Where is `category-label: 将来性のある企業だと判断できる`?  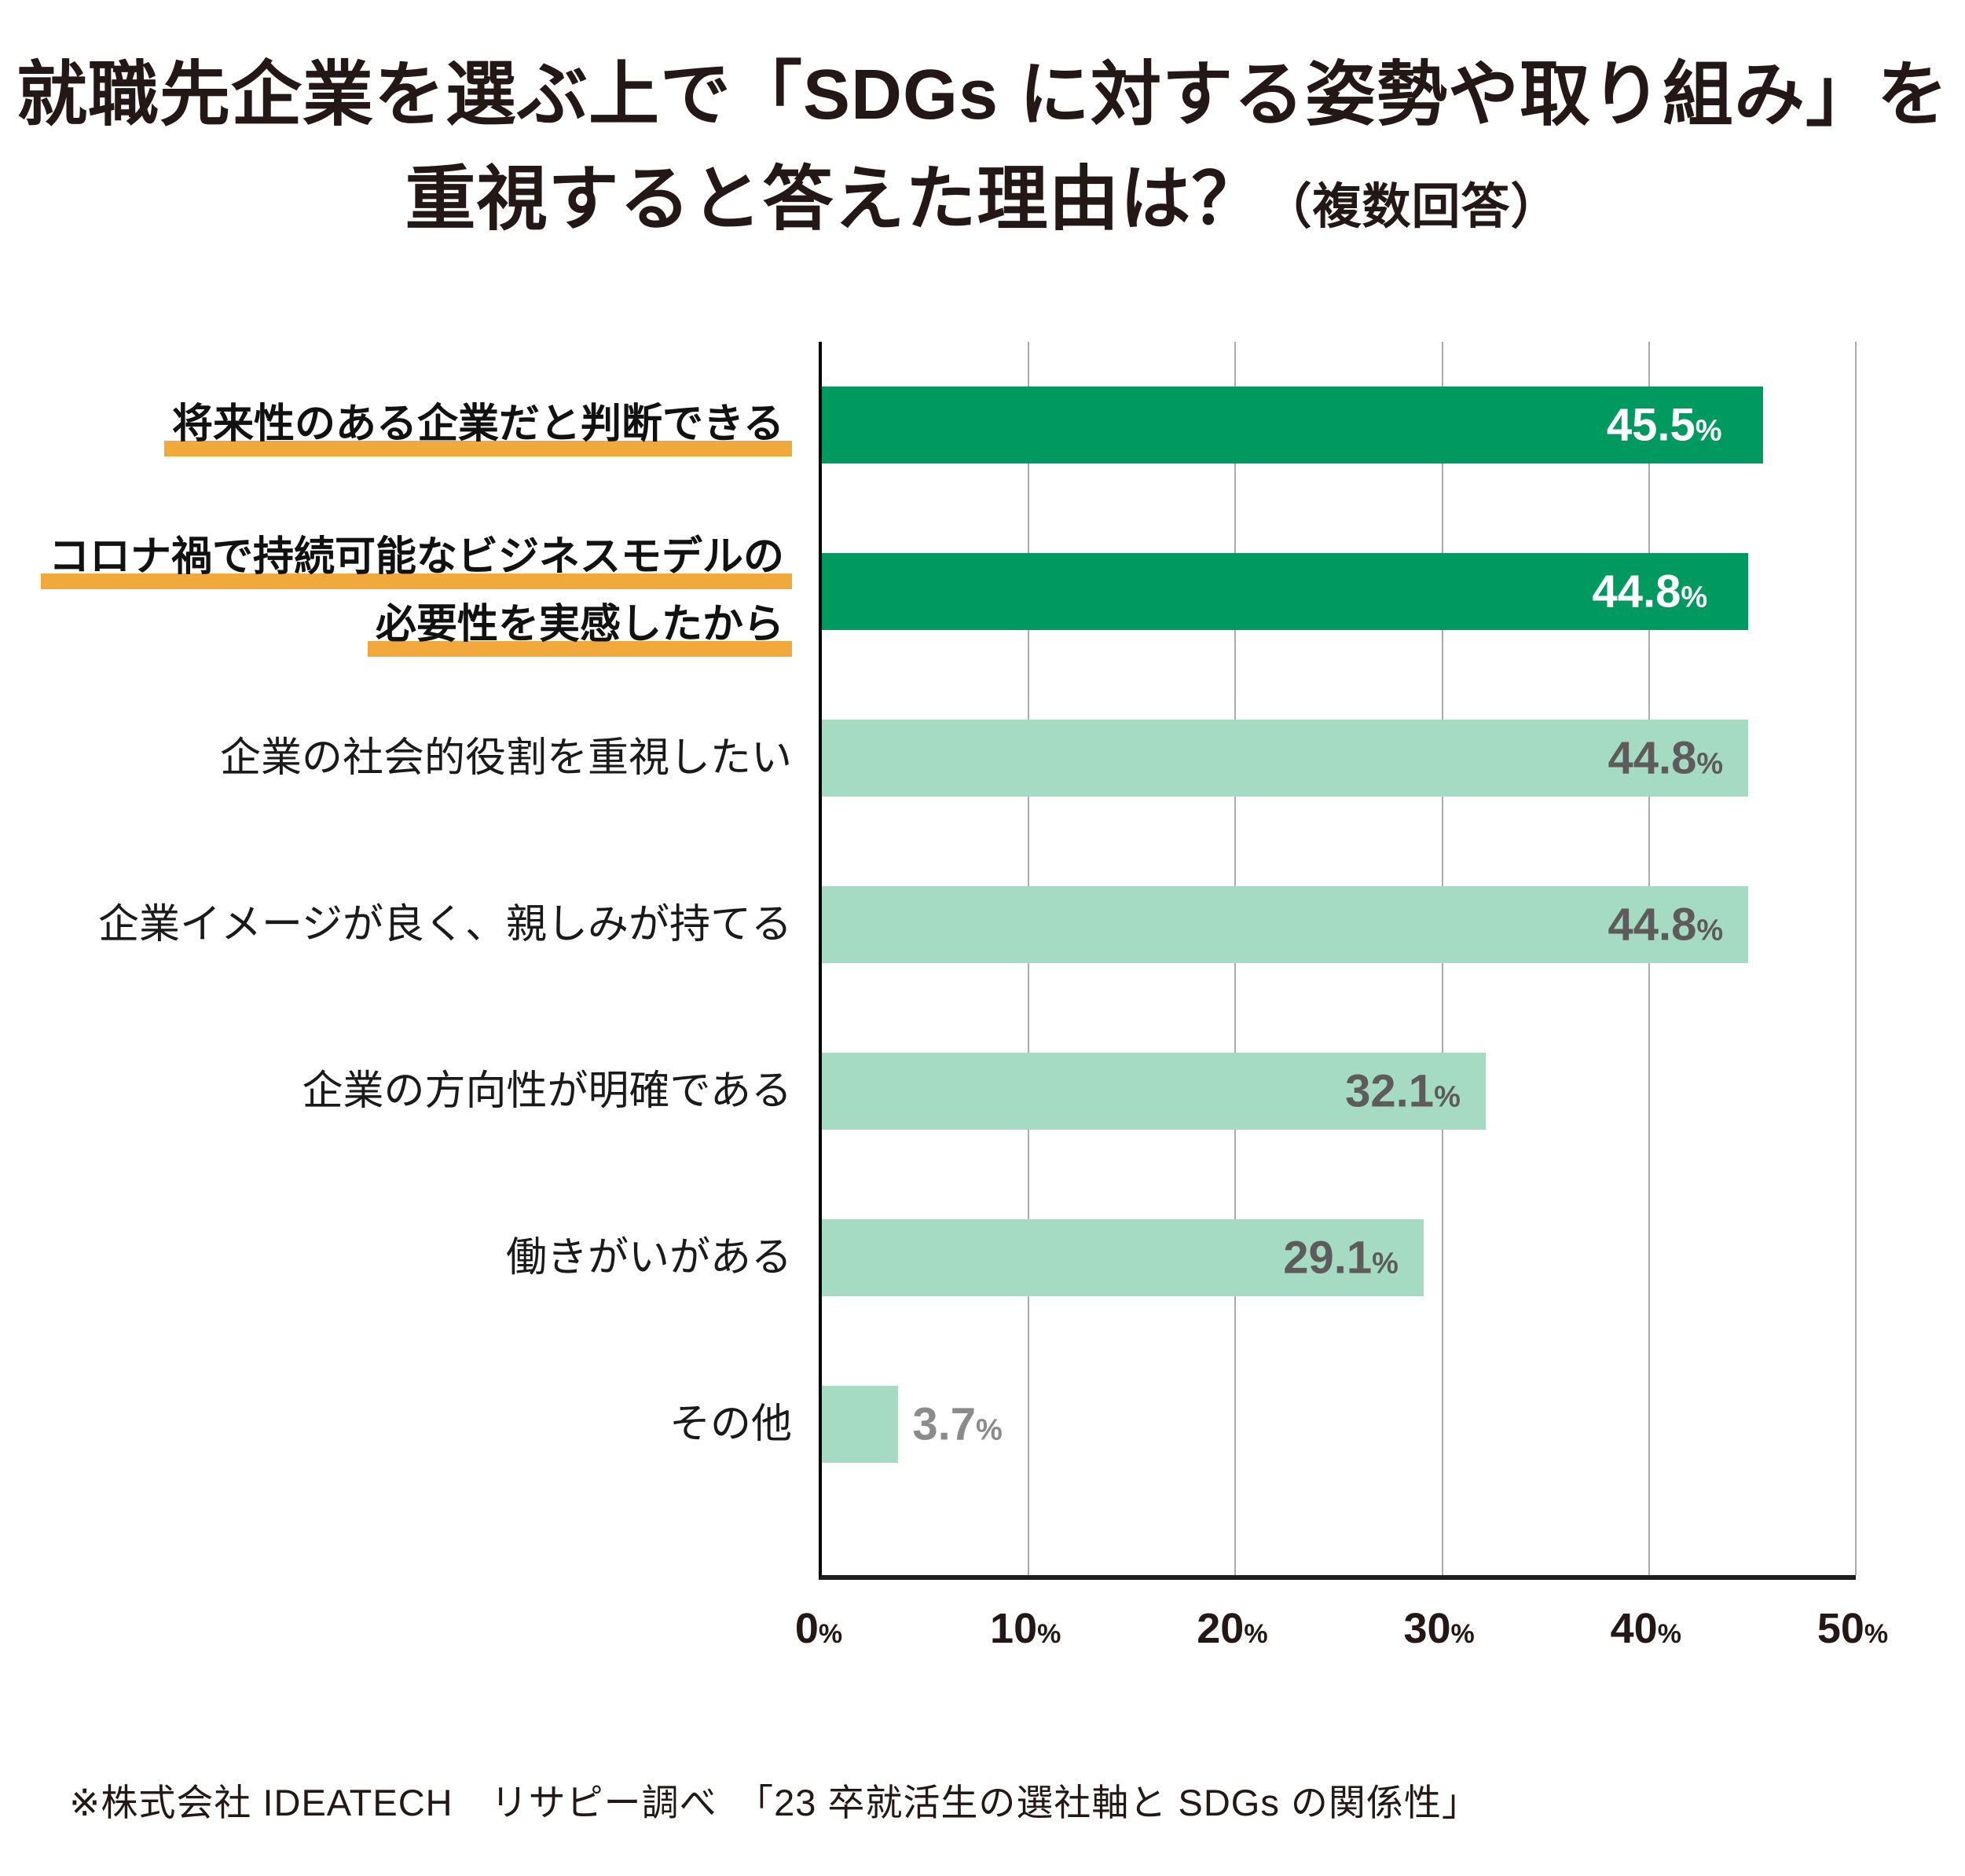 category-label: 将来性のある企業だと判断できる is located at coordinates (396, 425).